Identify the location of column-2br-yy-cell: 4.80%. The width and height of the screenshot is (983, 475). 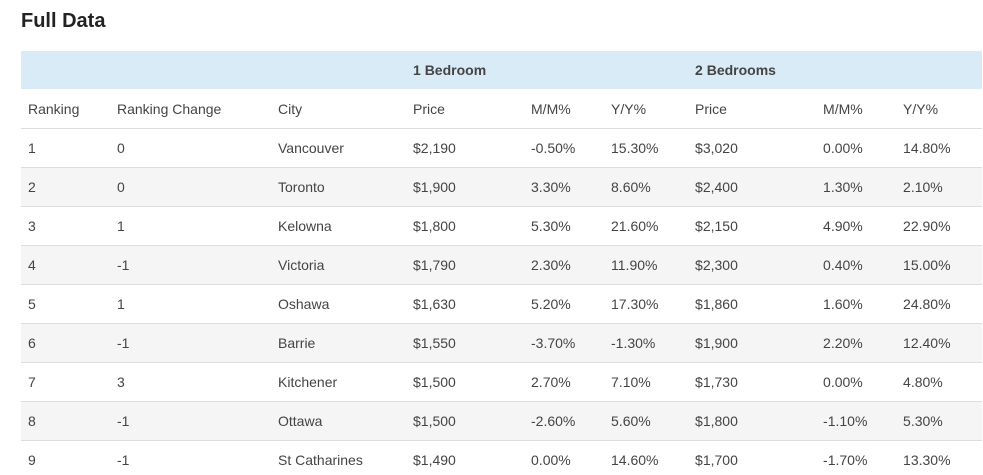
(939, 382).